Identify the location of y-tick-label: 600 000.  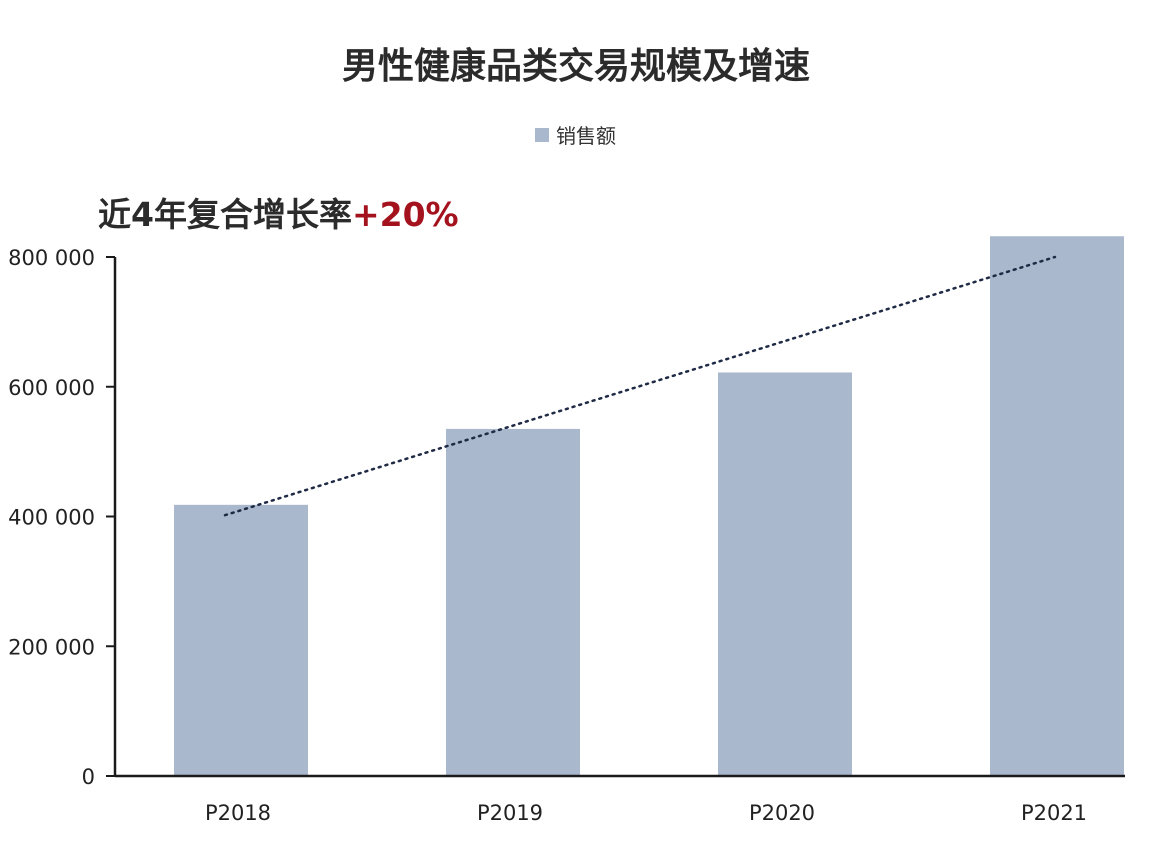
(51, 388).